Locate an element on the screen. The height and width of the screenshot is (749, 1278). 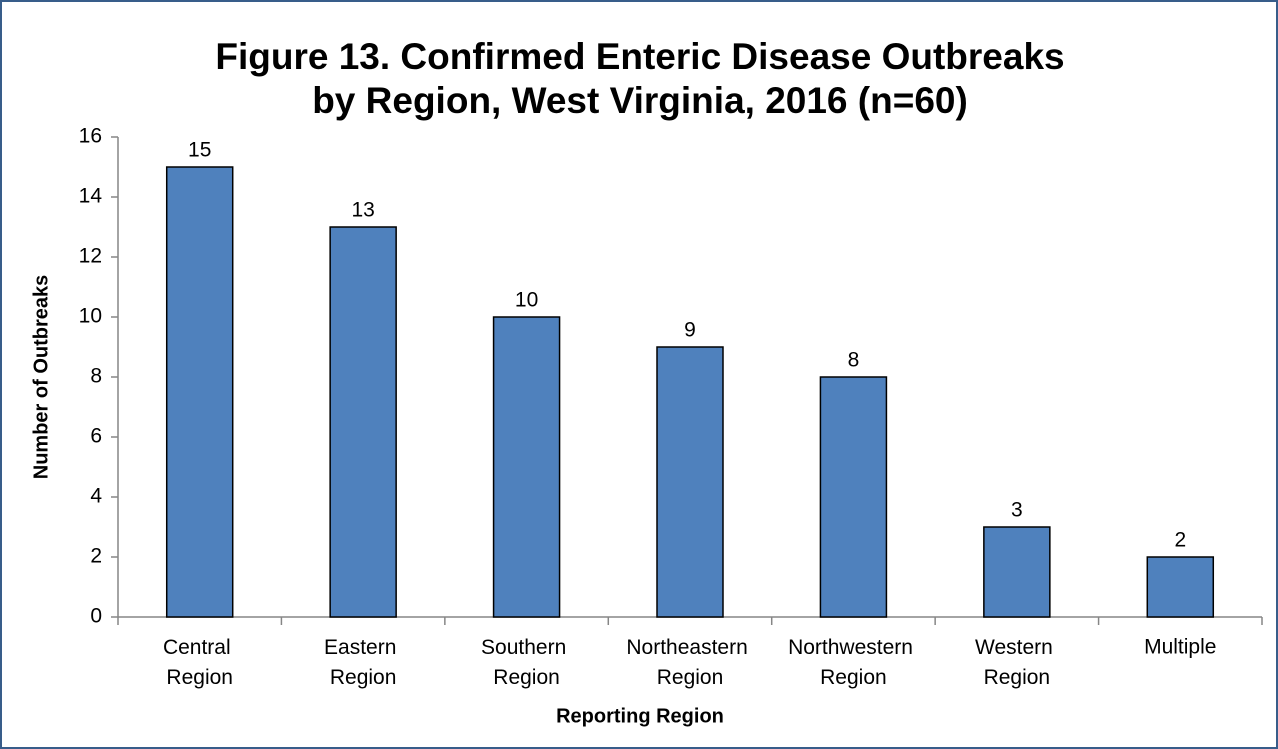
y-tick-label: 0 is located at coordinates (96, 616).